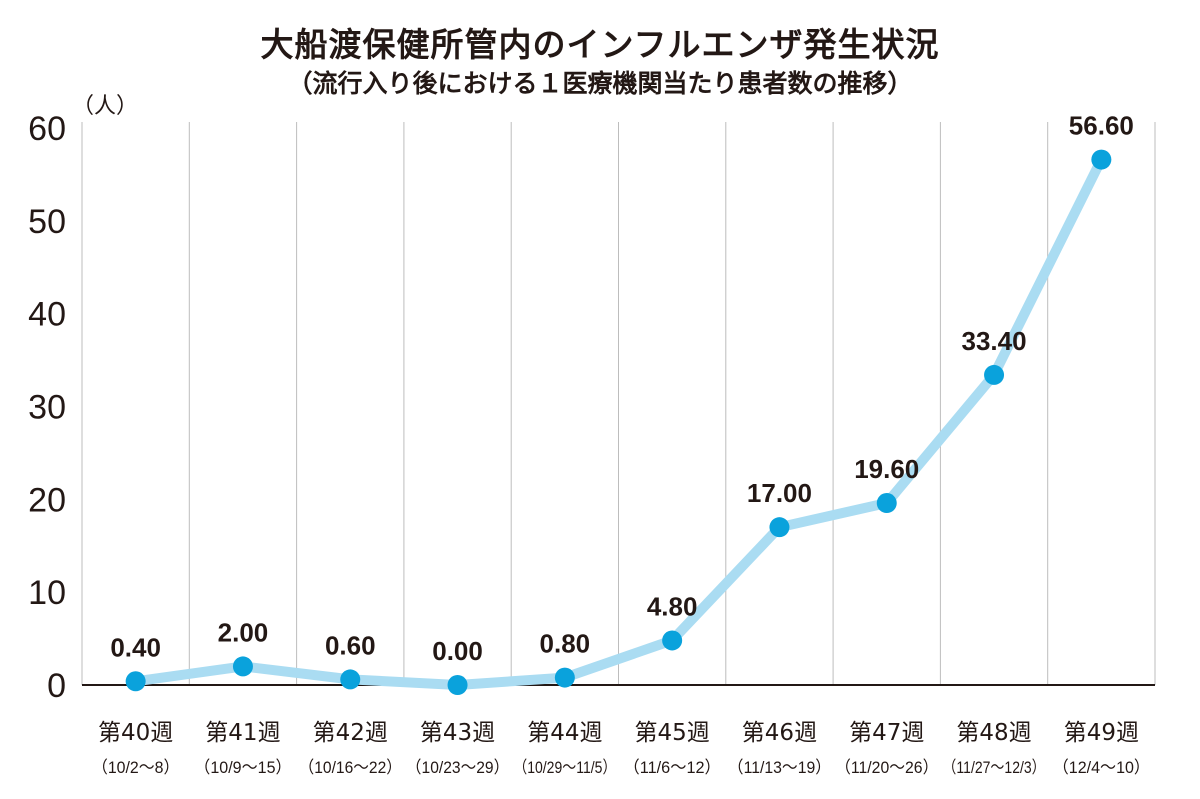  What do you see at coordinates (564, 767) in the screenshot?
I see `x-tick-date-range: （10/29～11/5）` at bounding box center [564, 767].